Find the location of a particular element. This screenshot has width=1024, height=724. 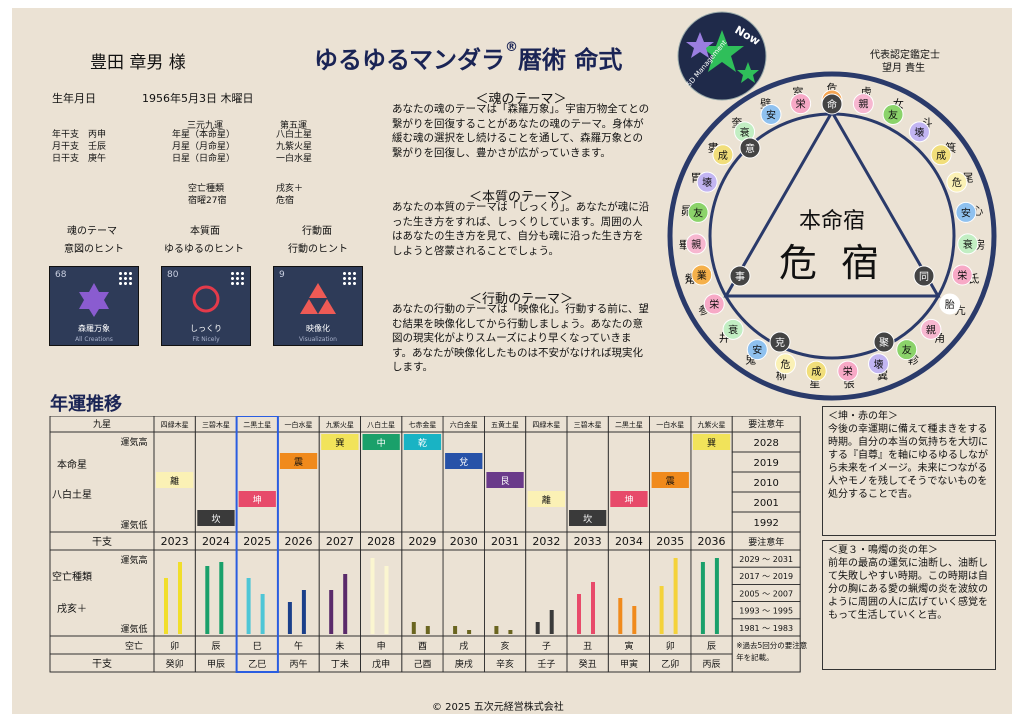

5d-management-logo: Now 5D Management is located at coordinates (722, 56).